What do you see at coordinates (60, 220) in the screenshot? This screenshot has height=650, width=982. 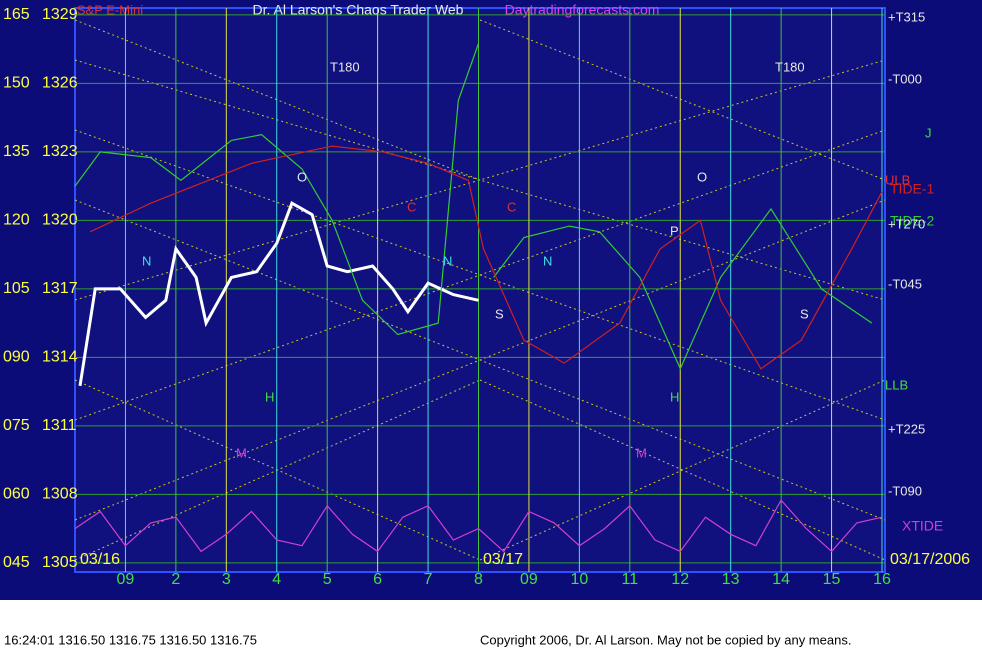 I see `y-tick-label: 1320` at bounding box center [60, 220].